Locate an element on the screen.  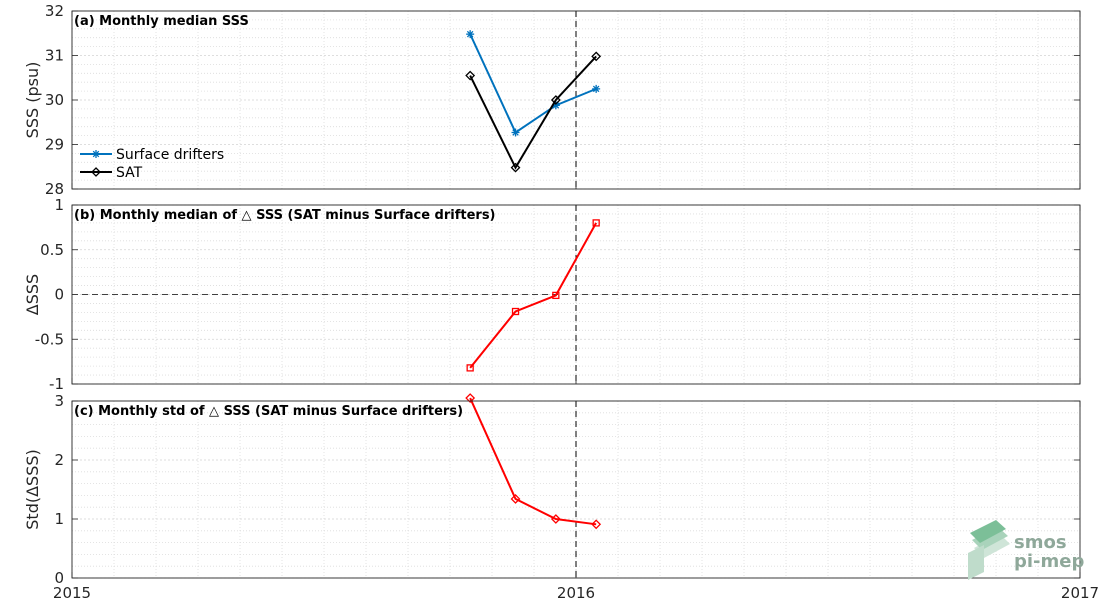
legend-label: Surface drifters is located at coordinates (170, 155).